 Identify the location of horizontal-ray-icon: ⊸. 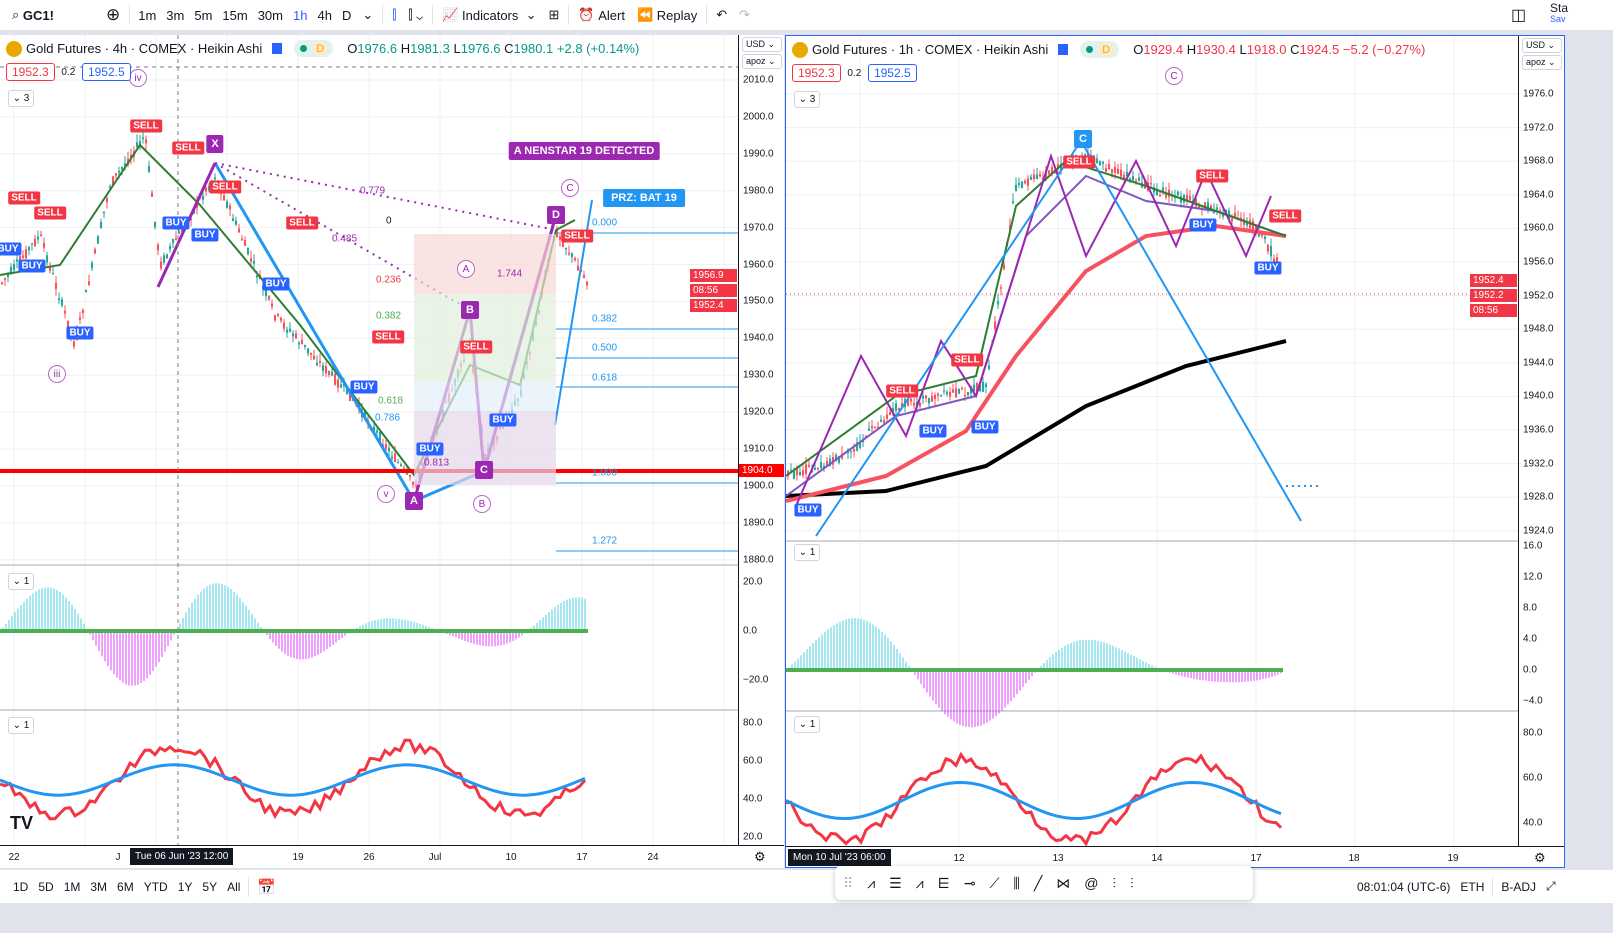
(969, 882).